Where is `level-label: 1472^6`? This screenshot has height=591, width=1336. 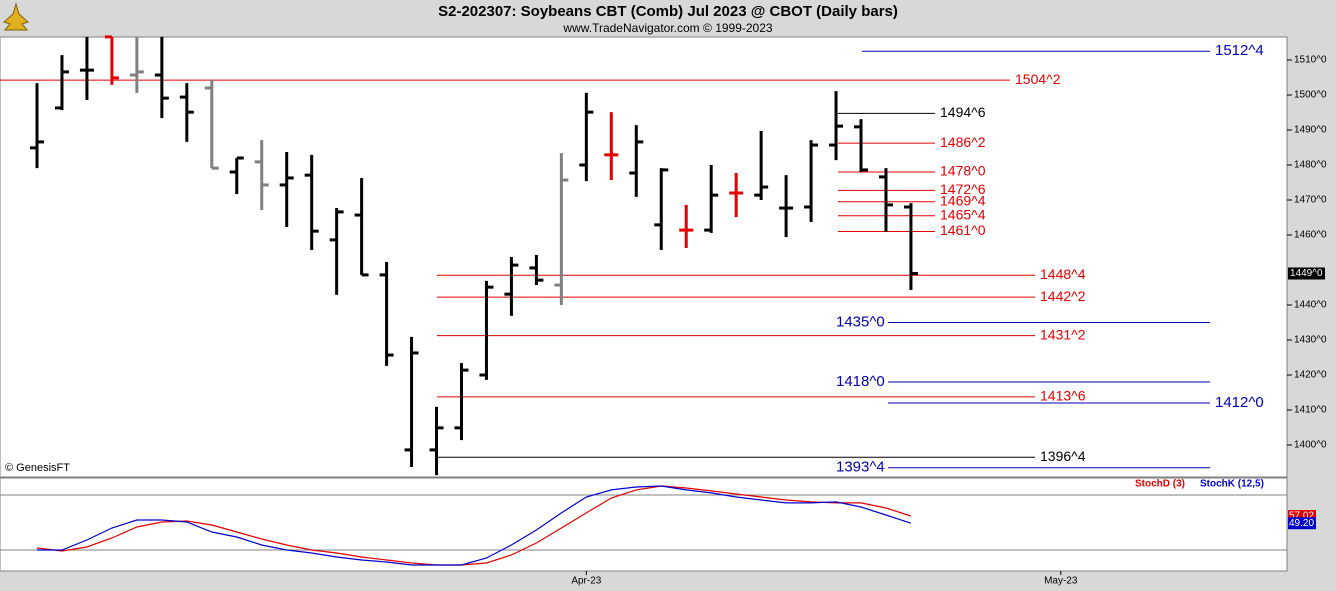
level-label: 1472^6 is located at coordinates (963, 189).